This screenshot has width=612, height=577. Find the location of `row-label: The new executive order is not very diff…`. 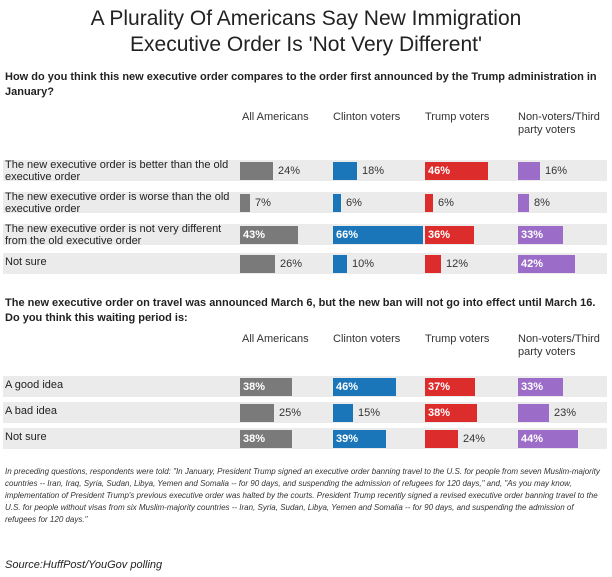

row-label: The new executive order is not very diff… is located at coordinates (113, 235).